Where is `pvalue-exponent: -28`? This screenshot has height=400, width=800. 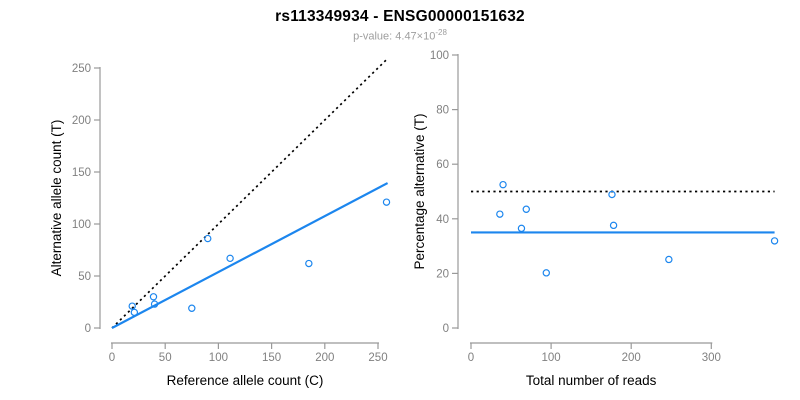 pvalue-exponent: -28 is located at coordinates (441, 32).